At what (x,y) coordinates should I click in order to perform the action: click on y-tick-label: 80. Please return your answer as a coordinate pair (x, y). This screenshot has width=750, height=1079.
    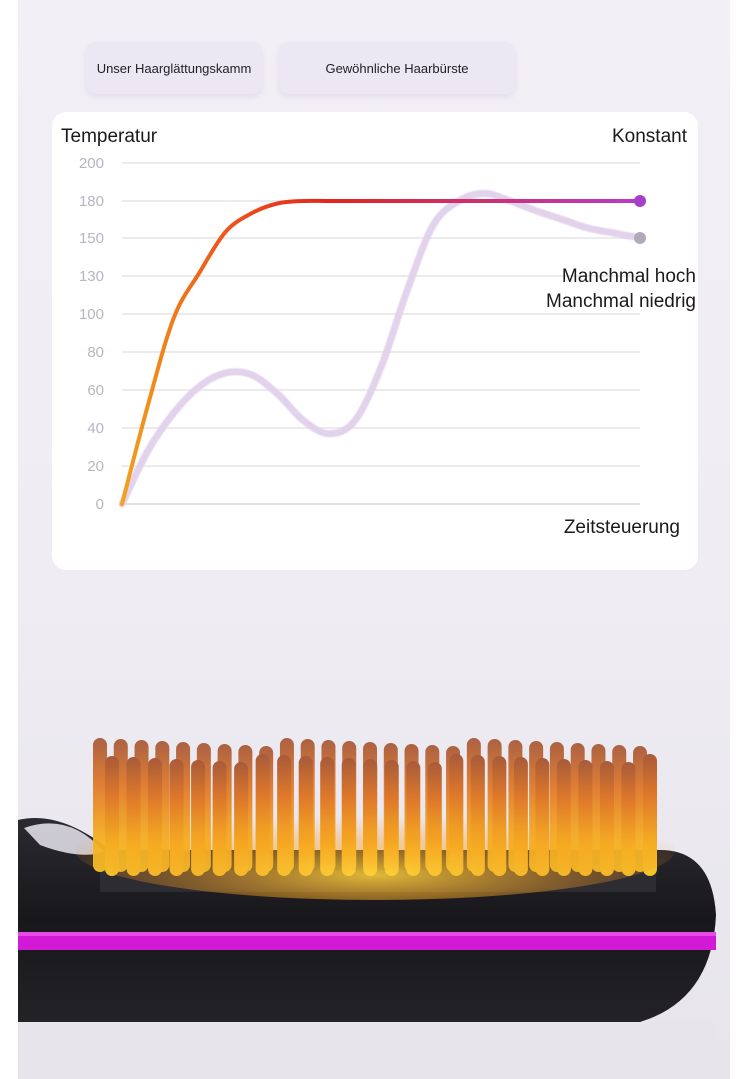
    Looking at the image, I should click on (95, 352).